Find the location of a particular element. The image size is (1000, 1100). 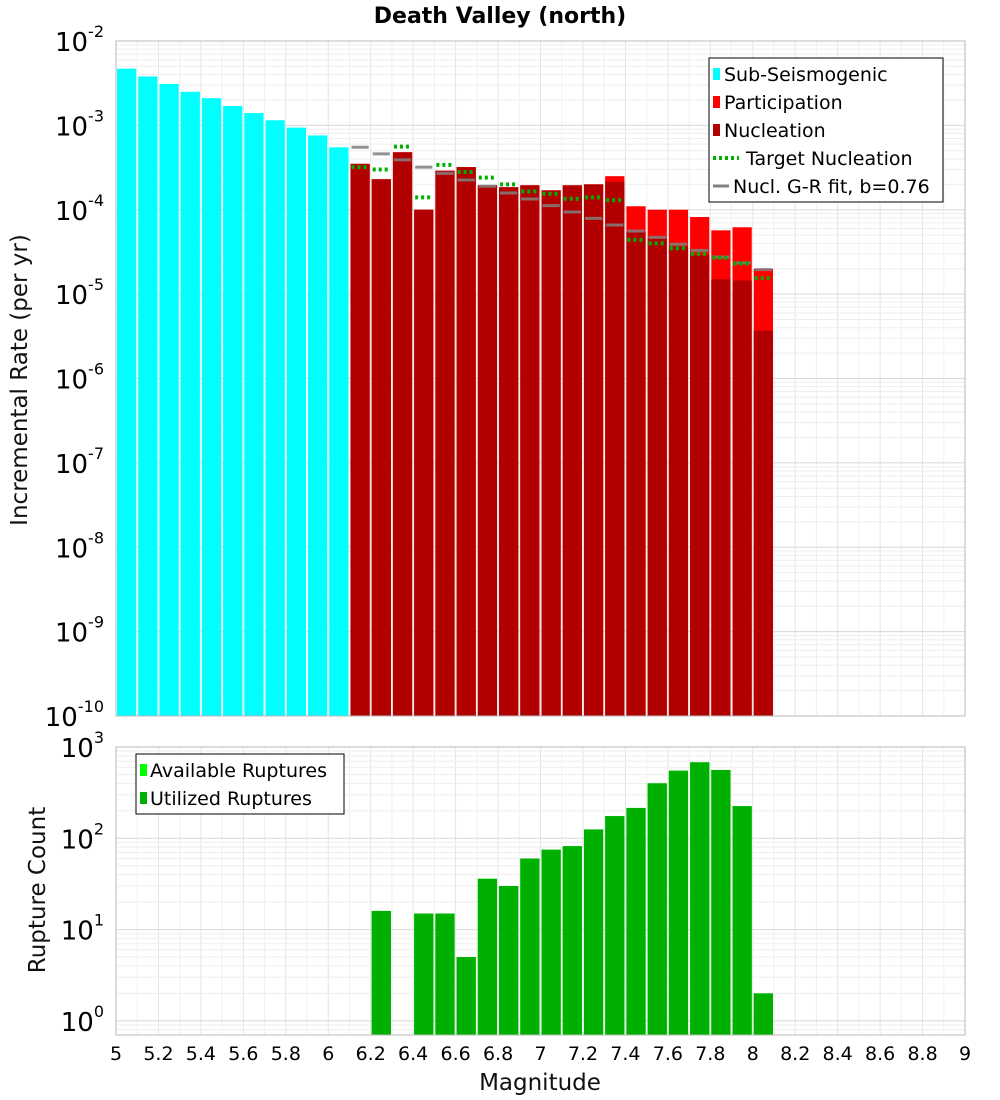

x-tick-label: 7.8 is located at coordinates (710, 1054).